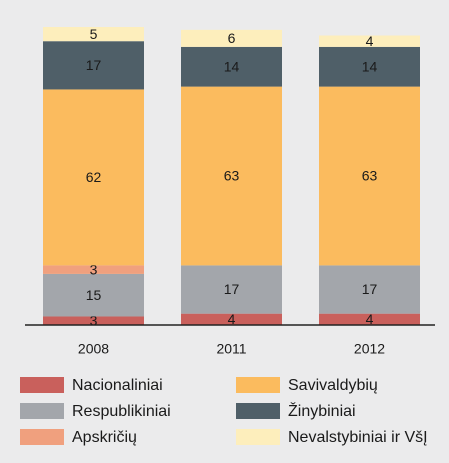  What do you see at coordinates (121, 411) in the screenshot?
I see `legend-label: Respublikiniai` at bounding box center [121, 411].